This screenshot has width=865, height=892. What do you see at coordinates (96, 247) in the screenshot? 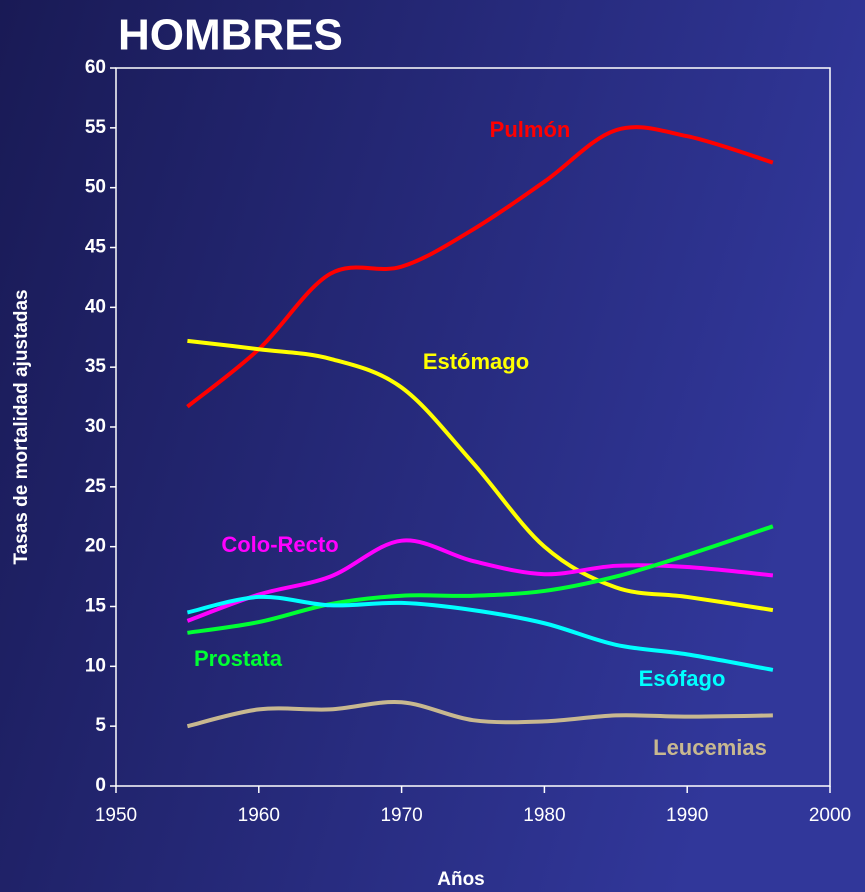
I see `y-tick-label: 45` at bounding box center [96, 247].